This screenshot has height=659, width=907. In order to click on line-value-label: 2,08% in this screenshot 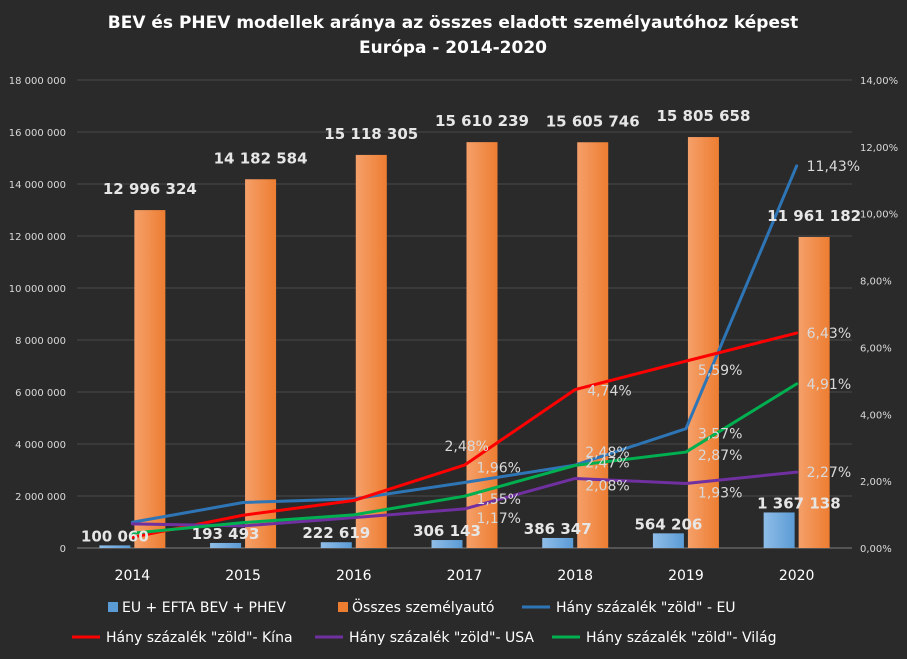, I will do `click(607, 486)`.